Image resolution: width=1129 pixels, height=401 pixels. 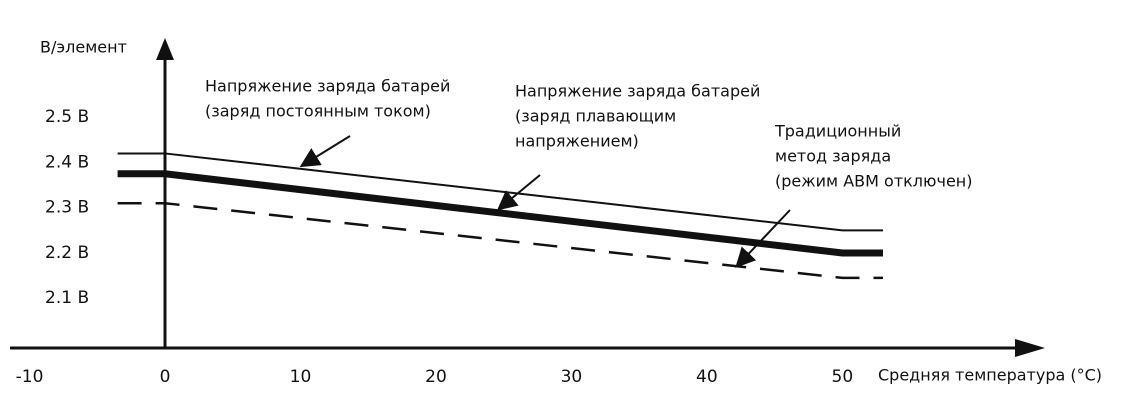 What do you see at coordinates (67, 298) in the screenshot?
I see `y-tick-label: 2.1 В` at bounding box center [67, 298].